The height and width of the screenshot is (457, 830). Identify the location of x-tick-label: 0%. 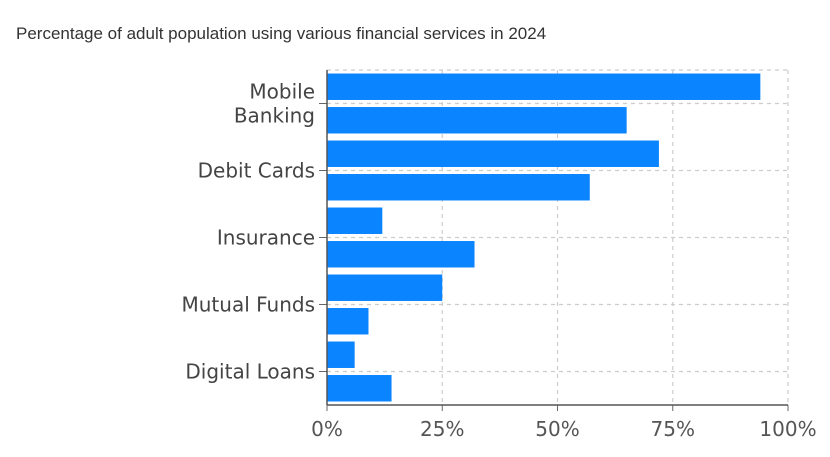
(327, 429).